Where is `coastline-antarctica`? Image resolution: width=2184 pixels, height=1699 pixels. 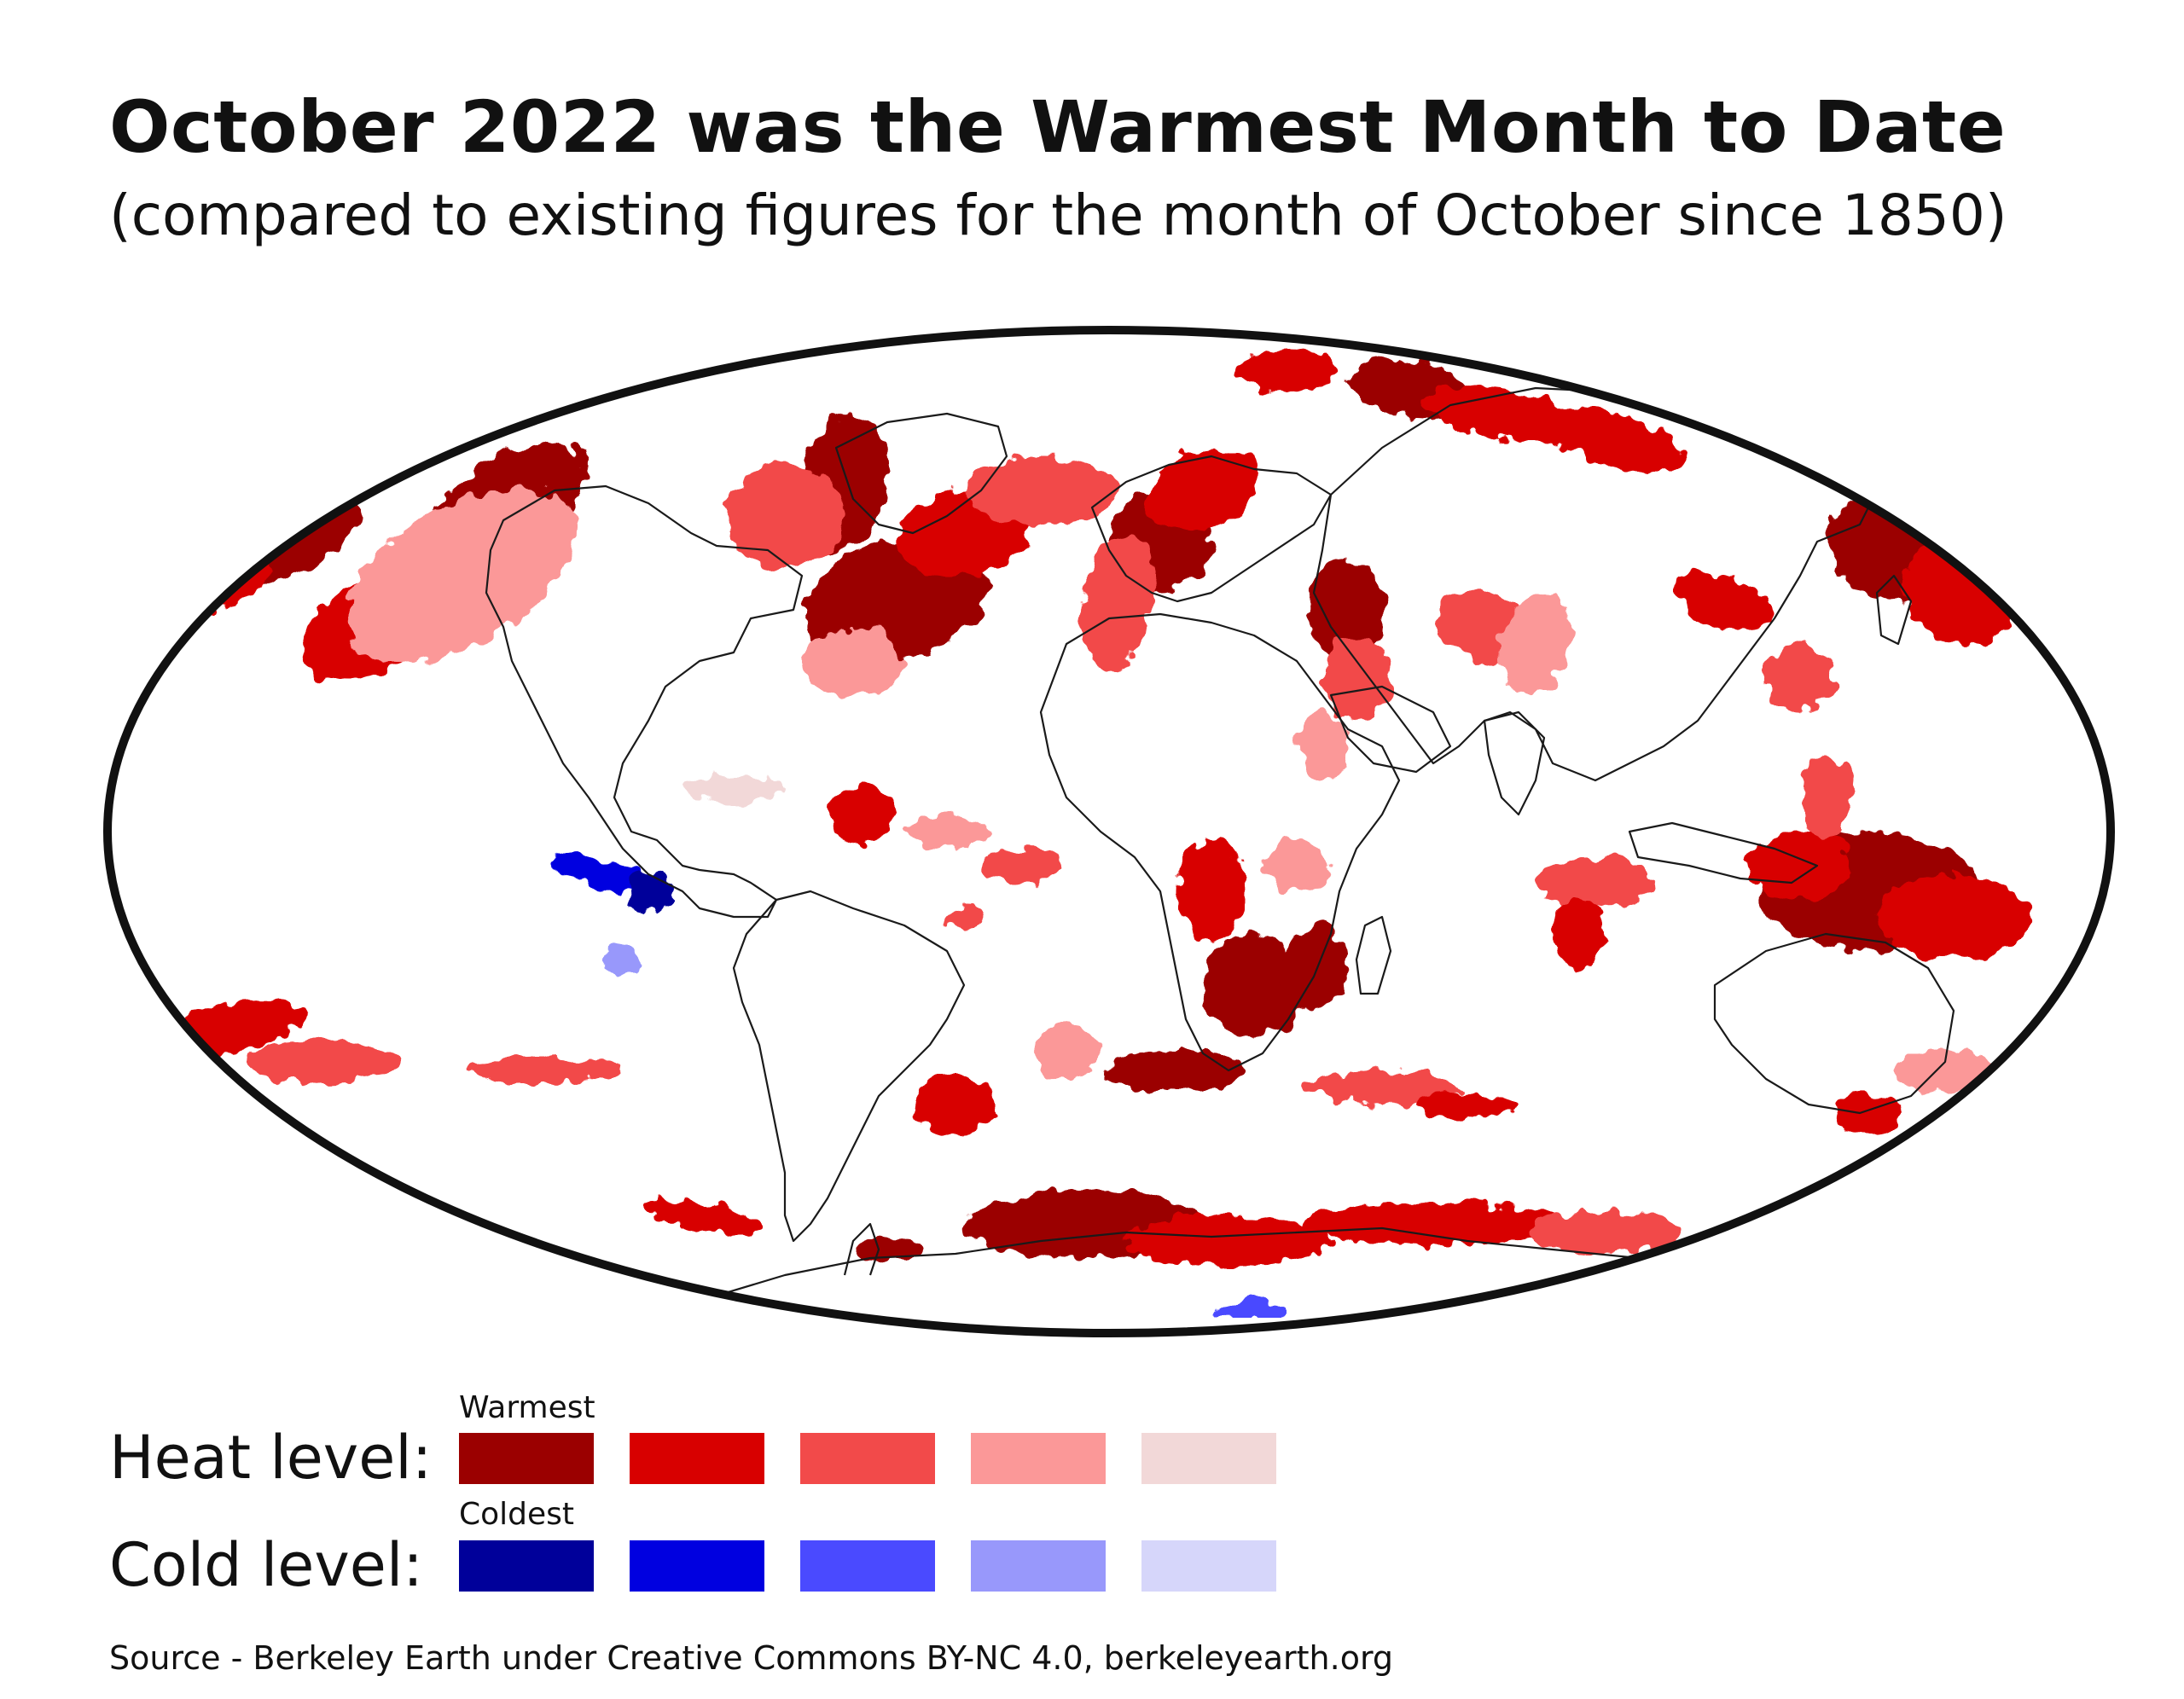 coastline-antarctica is located at coordinates (1254, 1264).